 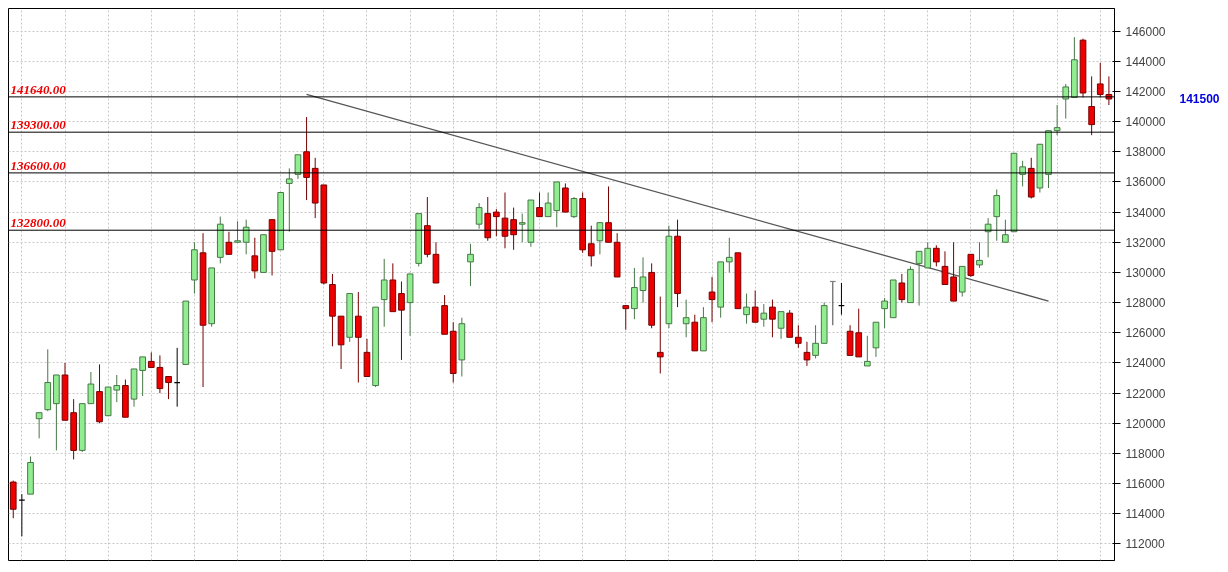 What do you see at coordinates (1145, 333) in the screenshot?
I see `y-tick-label: 126000` at bounding box center [1145, 333].